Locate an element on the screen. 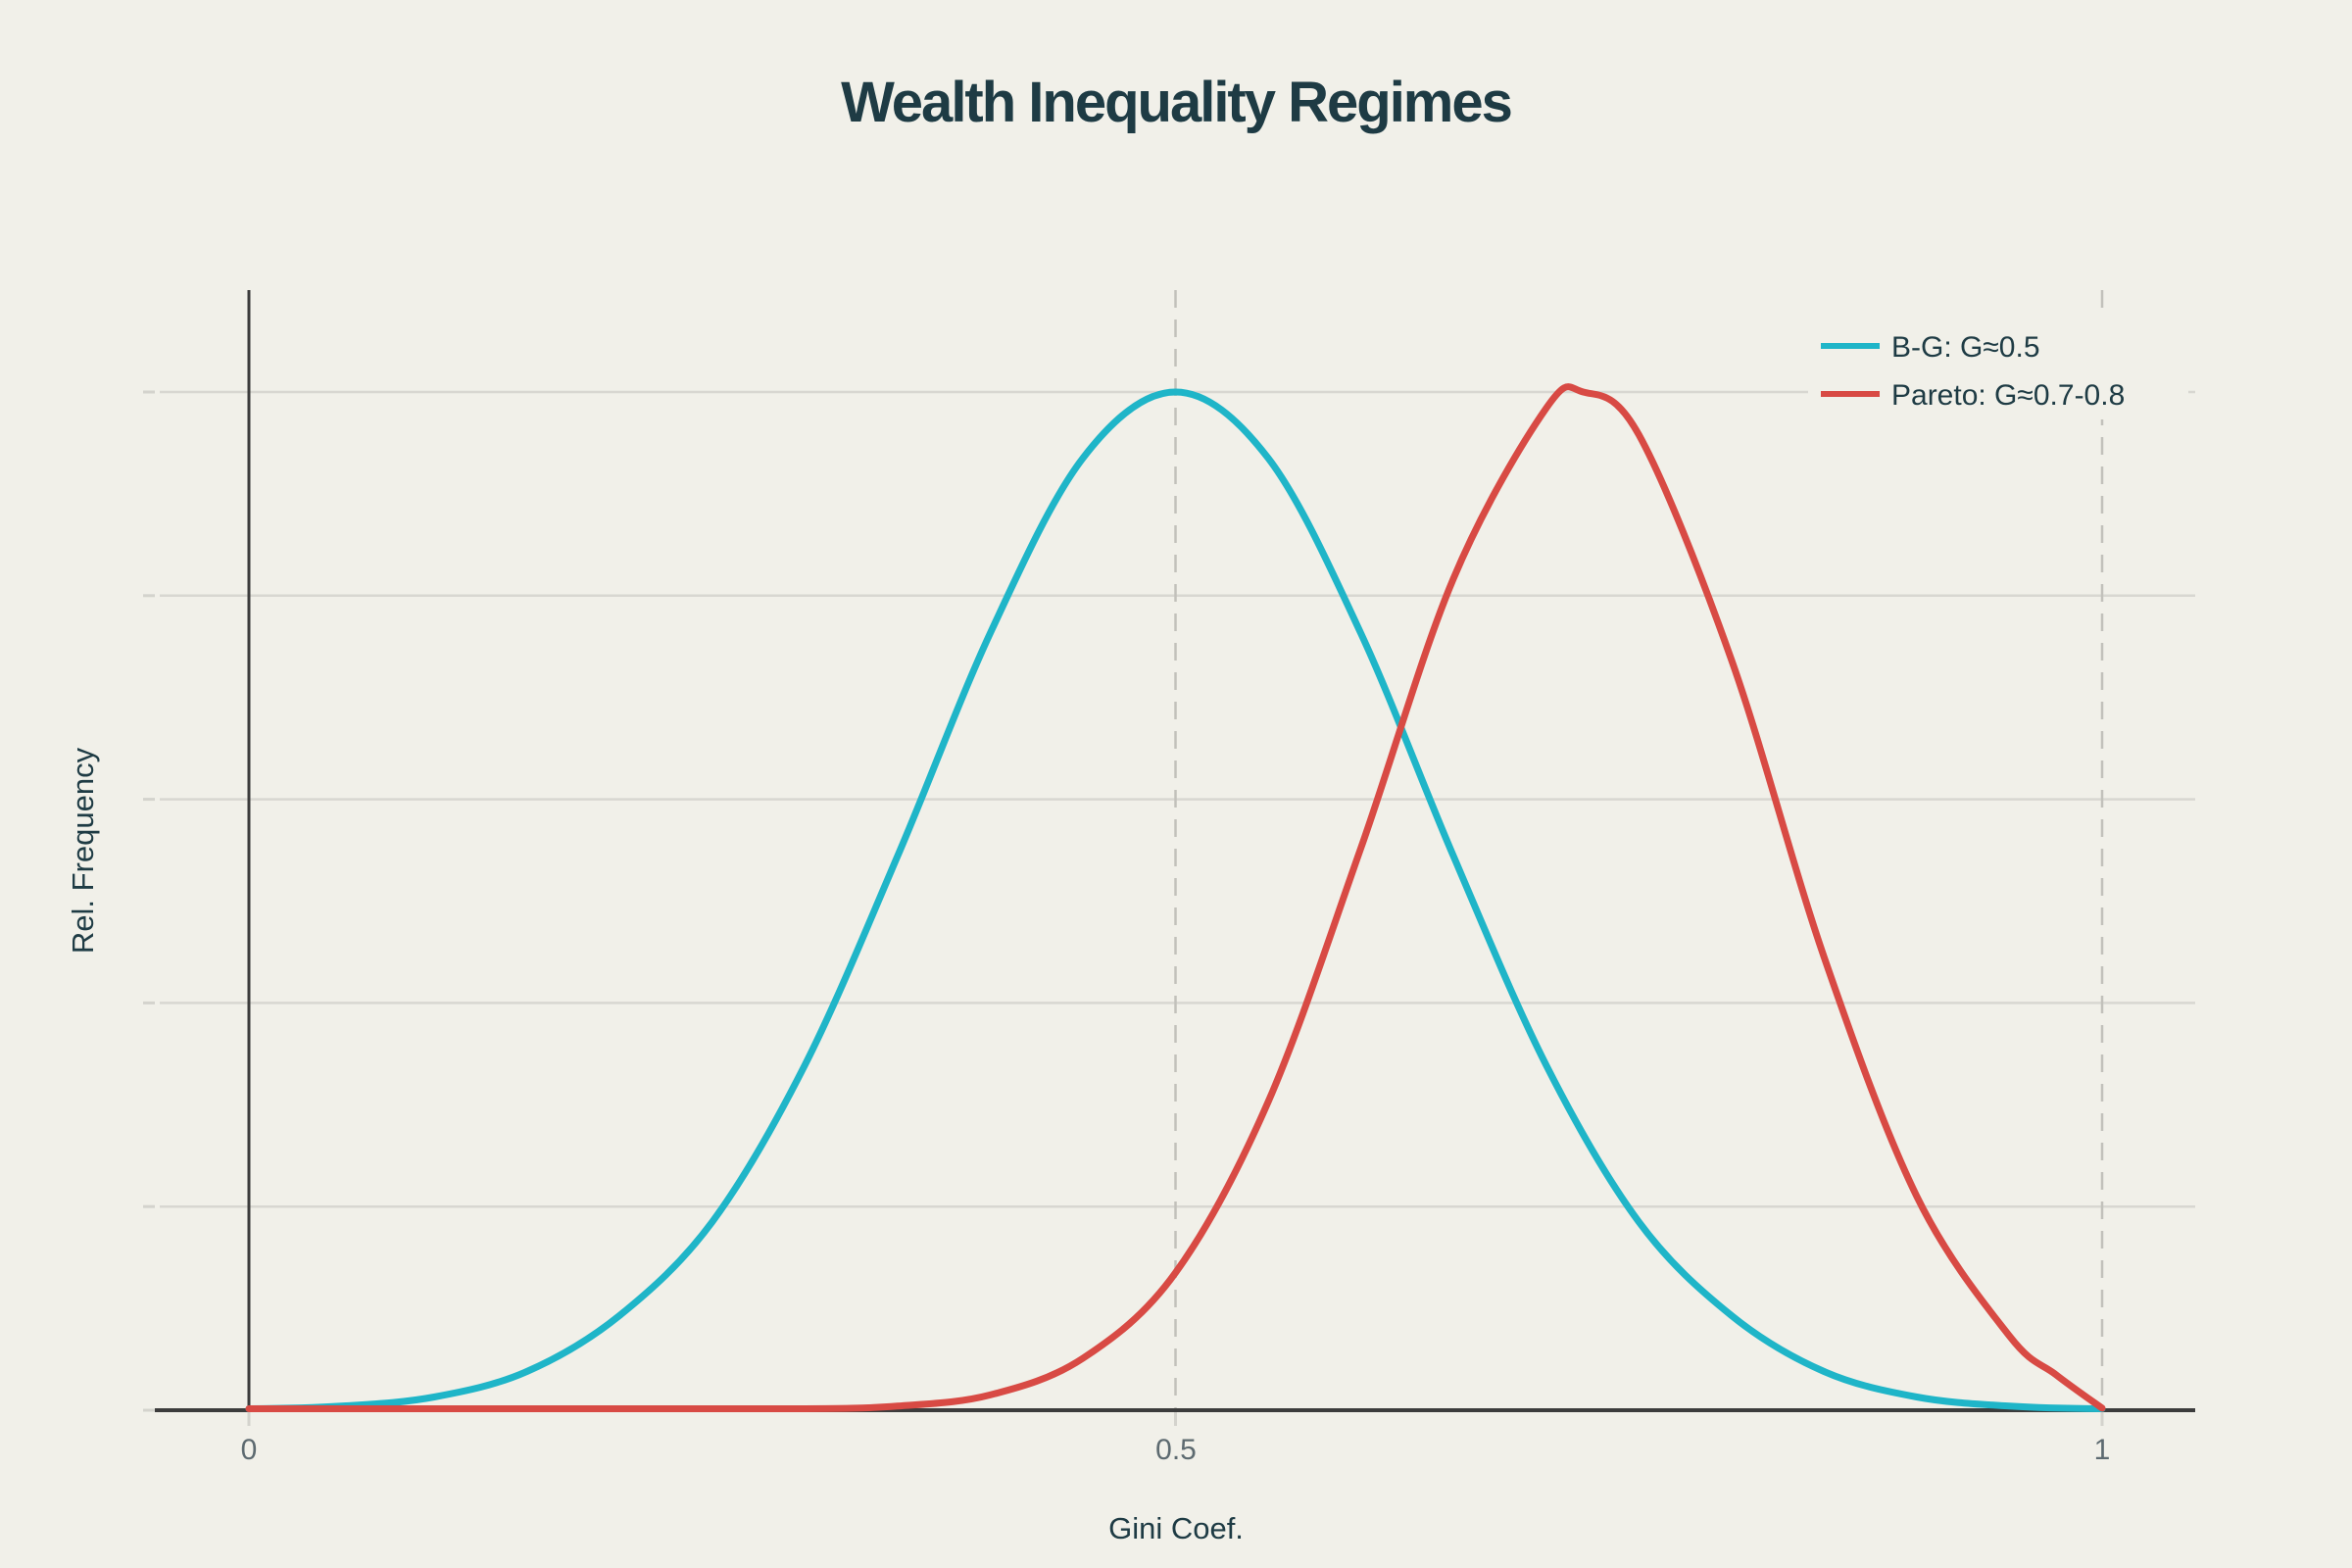  legend-item-pareto: Pareto: G≈0.7-0.8 is located at coordinates (1973, 395).